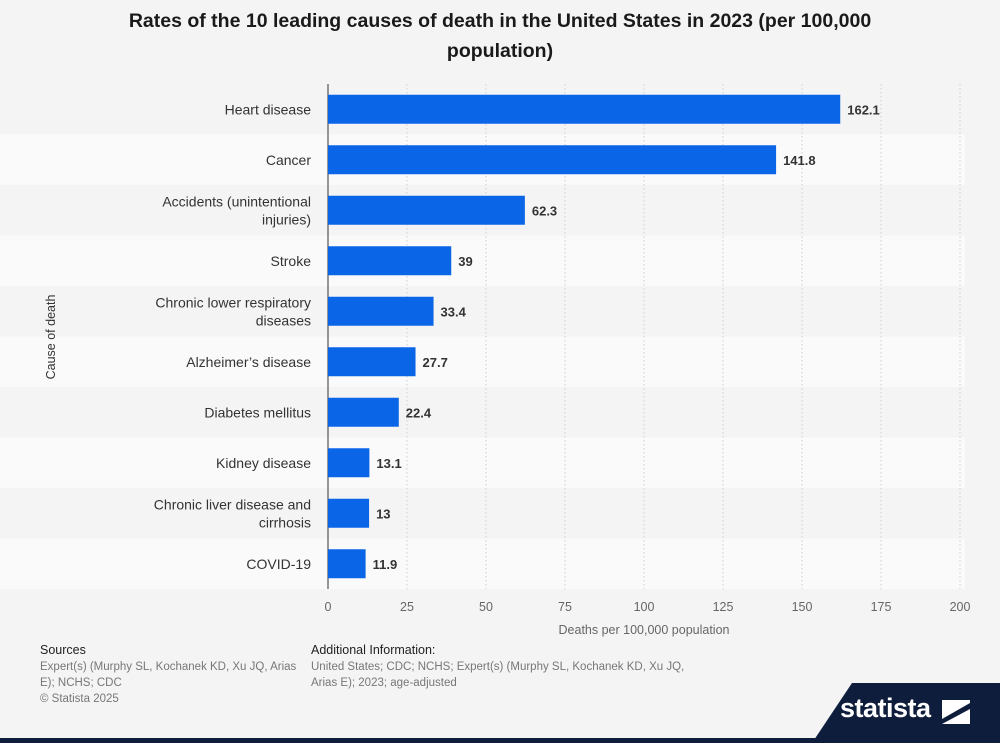 The width and height of the screenshot is (1000, 743). What do you see at coordinates (328, 607) in the screenshot?
I see `x-tick-label: 0` at bounding box center [328, 607].